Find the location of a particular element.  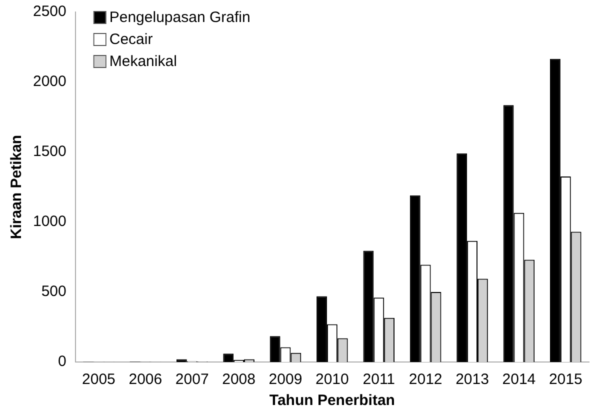

legend-label: Mekanikal is located at coordinates (143, 61).